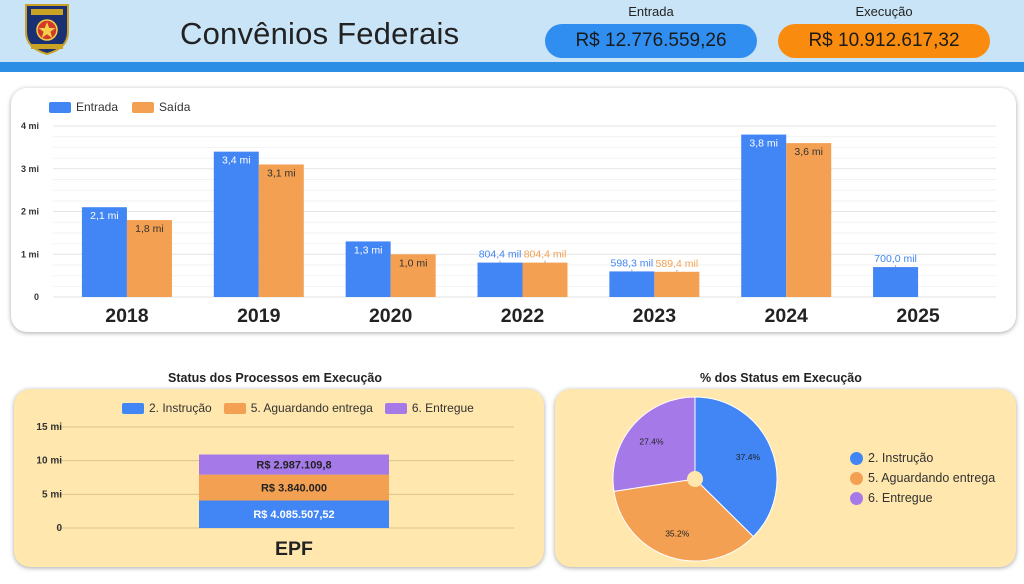  I want to click on bar-saída-2023, so click(677, 284).